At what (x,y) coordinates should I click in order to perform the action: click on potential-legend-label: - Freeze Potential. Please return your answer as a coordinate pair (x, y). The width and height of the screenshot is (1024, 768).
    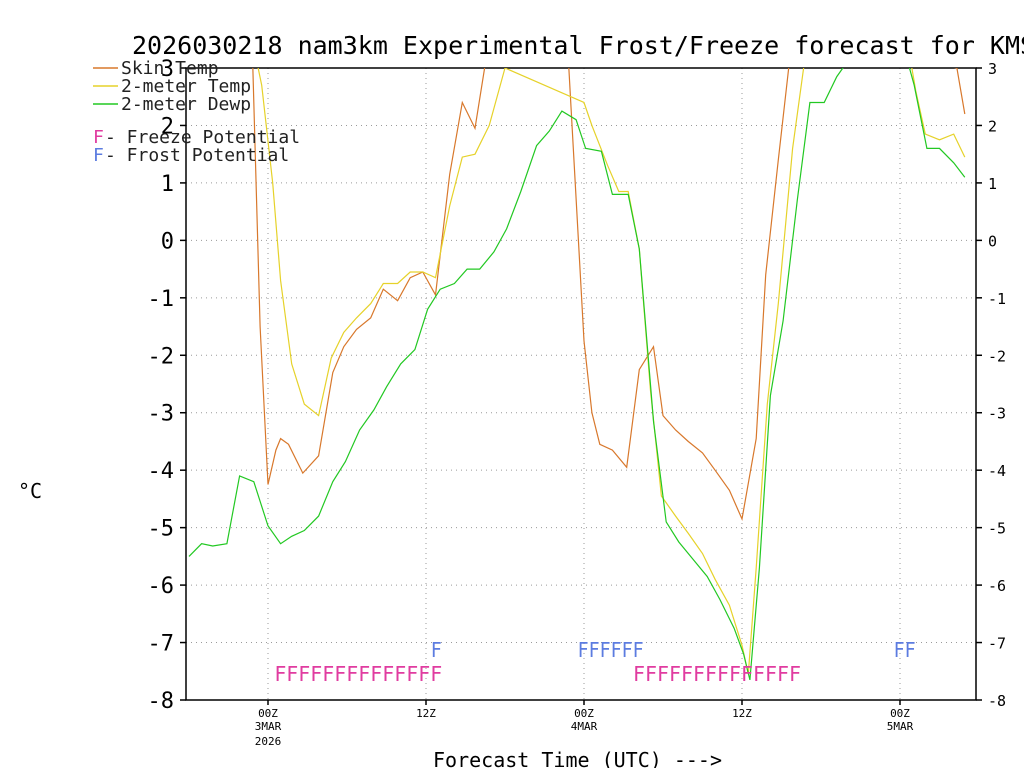
    Looking at the image, I should click on (202, 137).